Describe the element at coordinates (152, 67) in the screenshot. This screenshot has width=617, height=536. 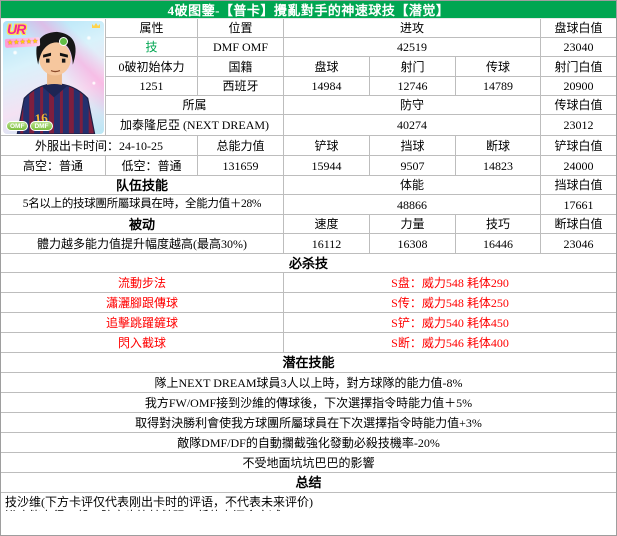
I see `init-stamina-label-cell: 0破初始体力` at that location.